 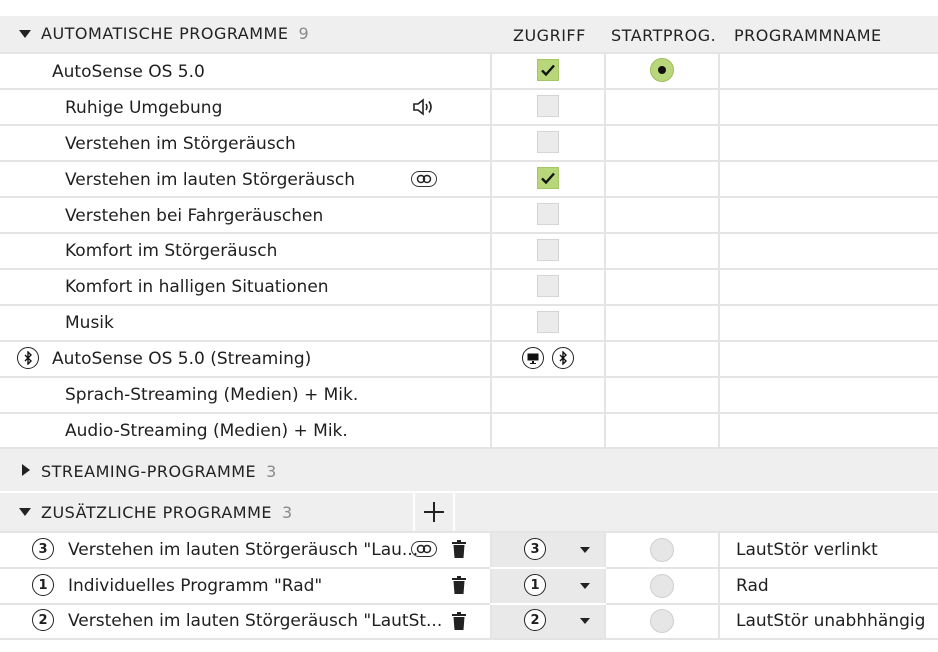 I want to click on program-label: Komfort im Störgeräusch, so click(x=171, y=251).